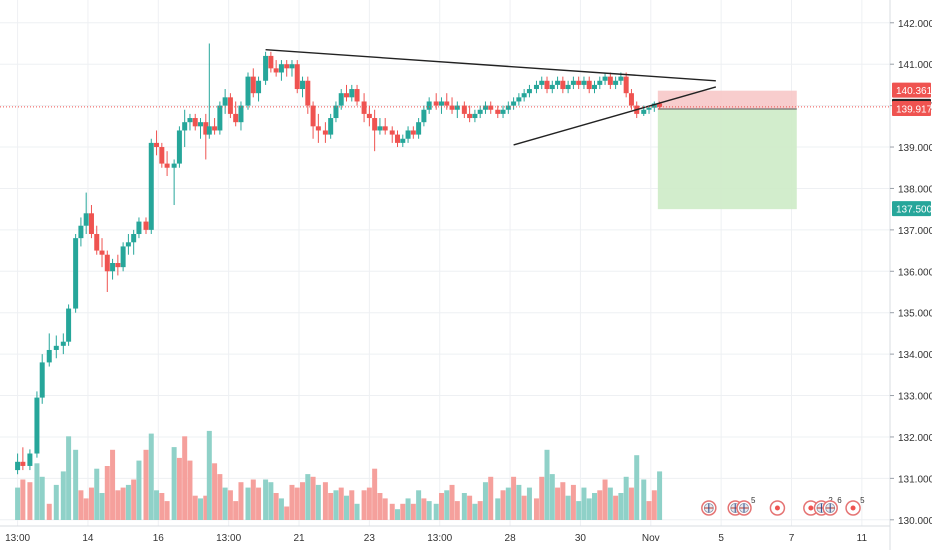 Image resolution: width=932 pixels, height=555 pixels. What do you see at coordinates (436, 538) in the screenshot?
I see `time-axis: 13:00 14 16 13:00 21 23 13:00 28 30 Nov 5 7 11` at bounding box center [436, 538].